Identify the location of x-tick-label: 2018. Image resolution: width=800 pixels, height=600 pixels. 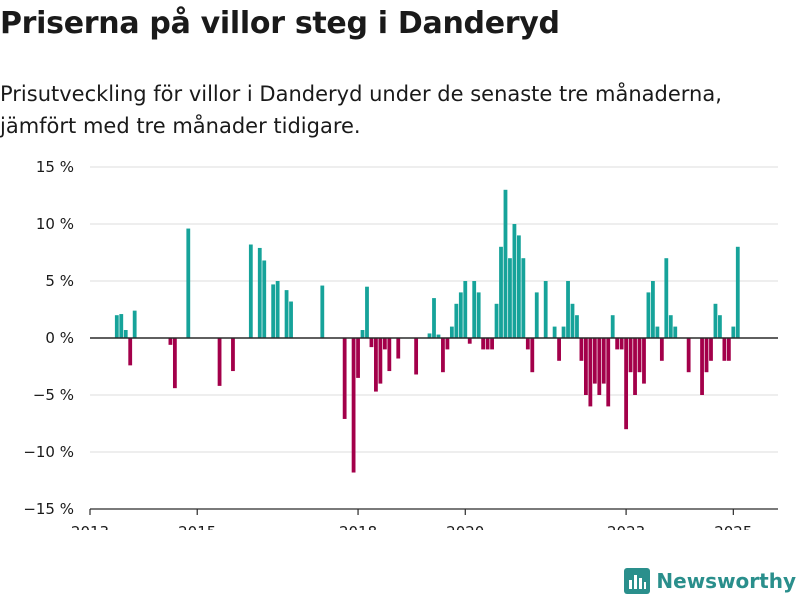
(358, 526).